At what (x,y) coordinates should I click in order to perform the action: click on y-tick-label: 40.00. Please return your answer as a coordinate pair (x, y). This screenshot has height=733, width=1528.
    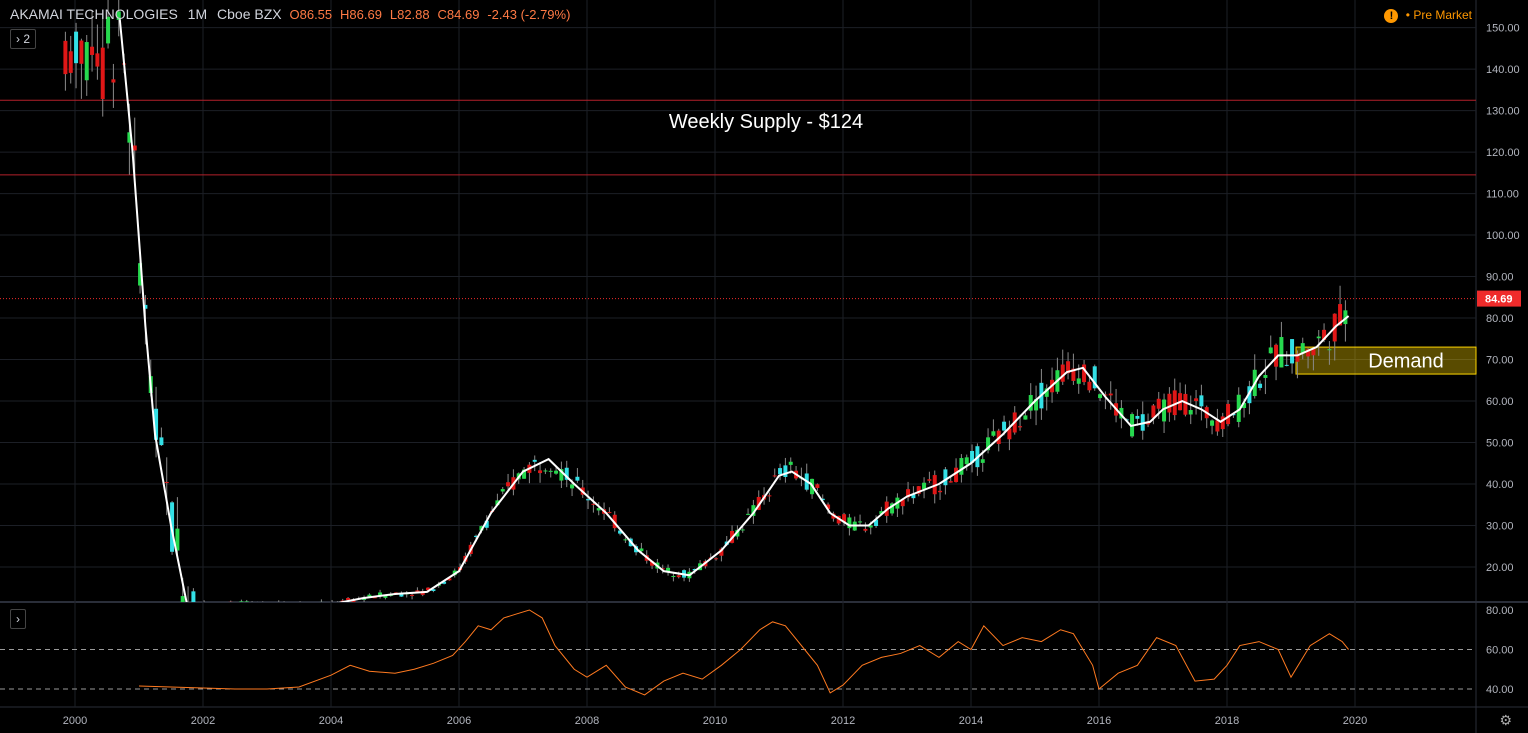
    Looking at the image, I should click on (1500, 485).